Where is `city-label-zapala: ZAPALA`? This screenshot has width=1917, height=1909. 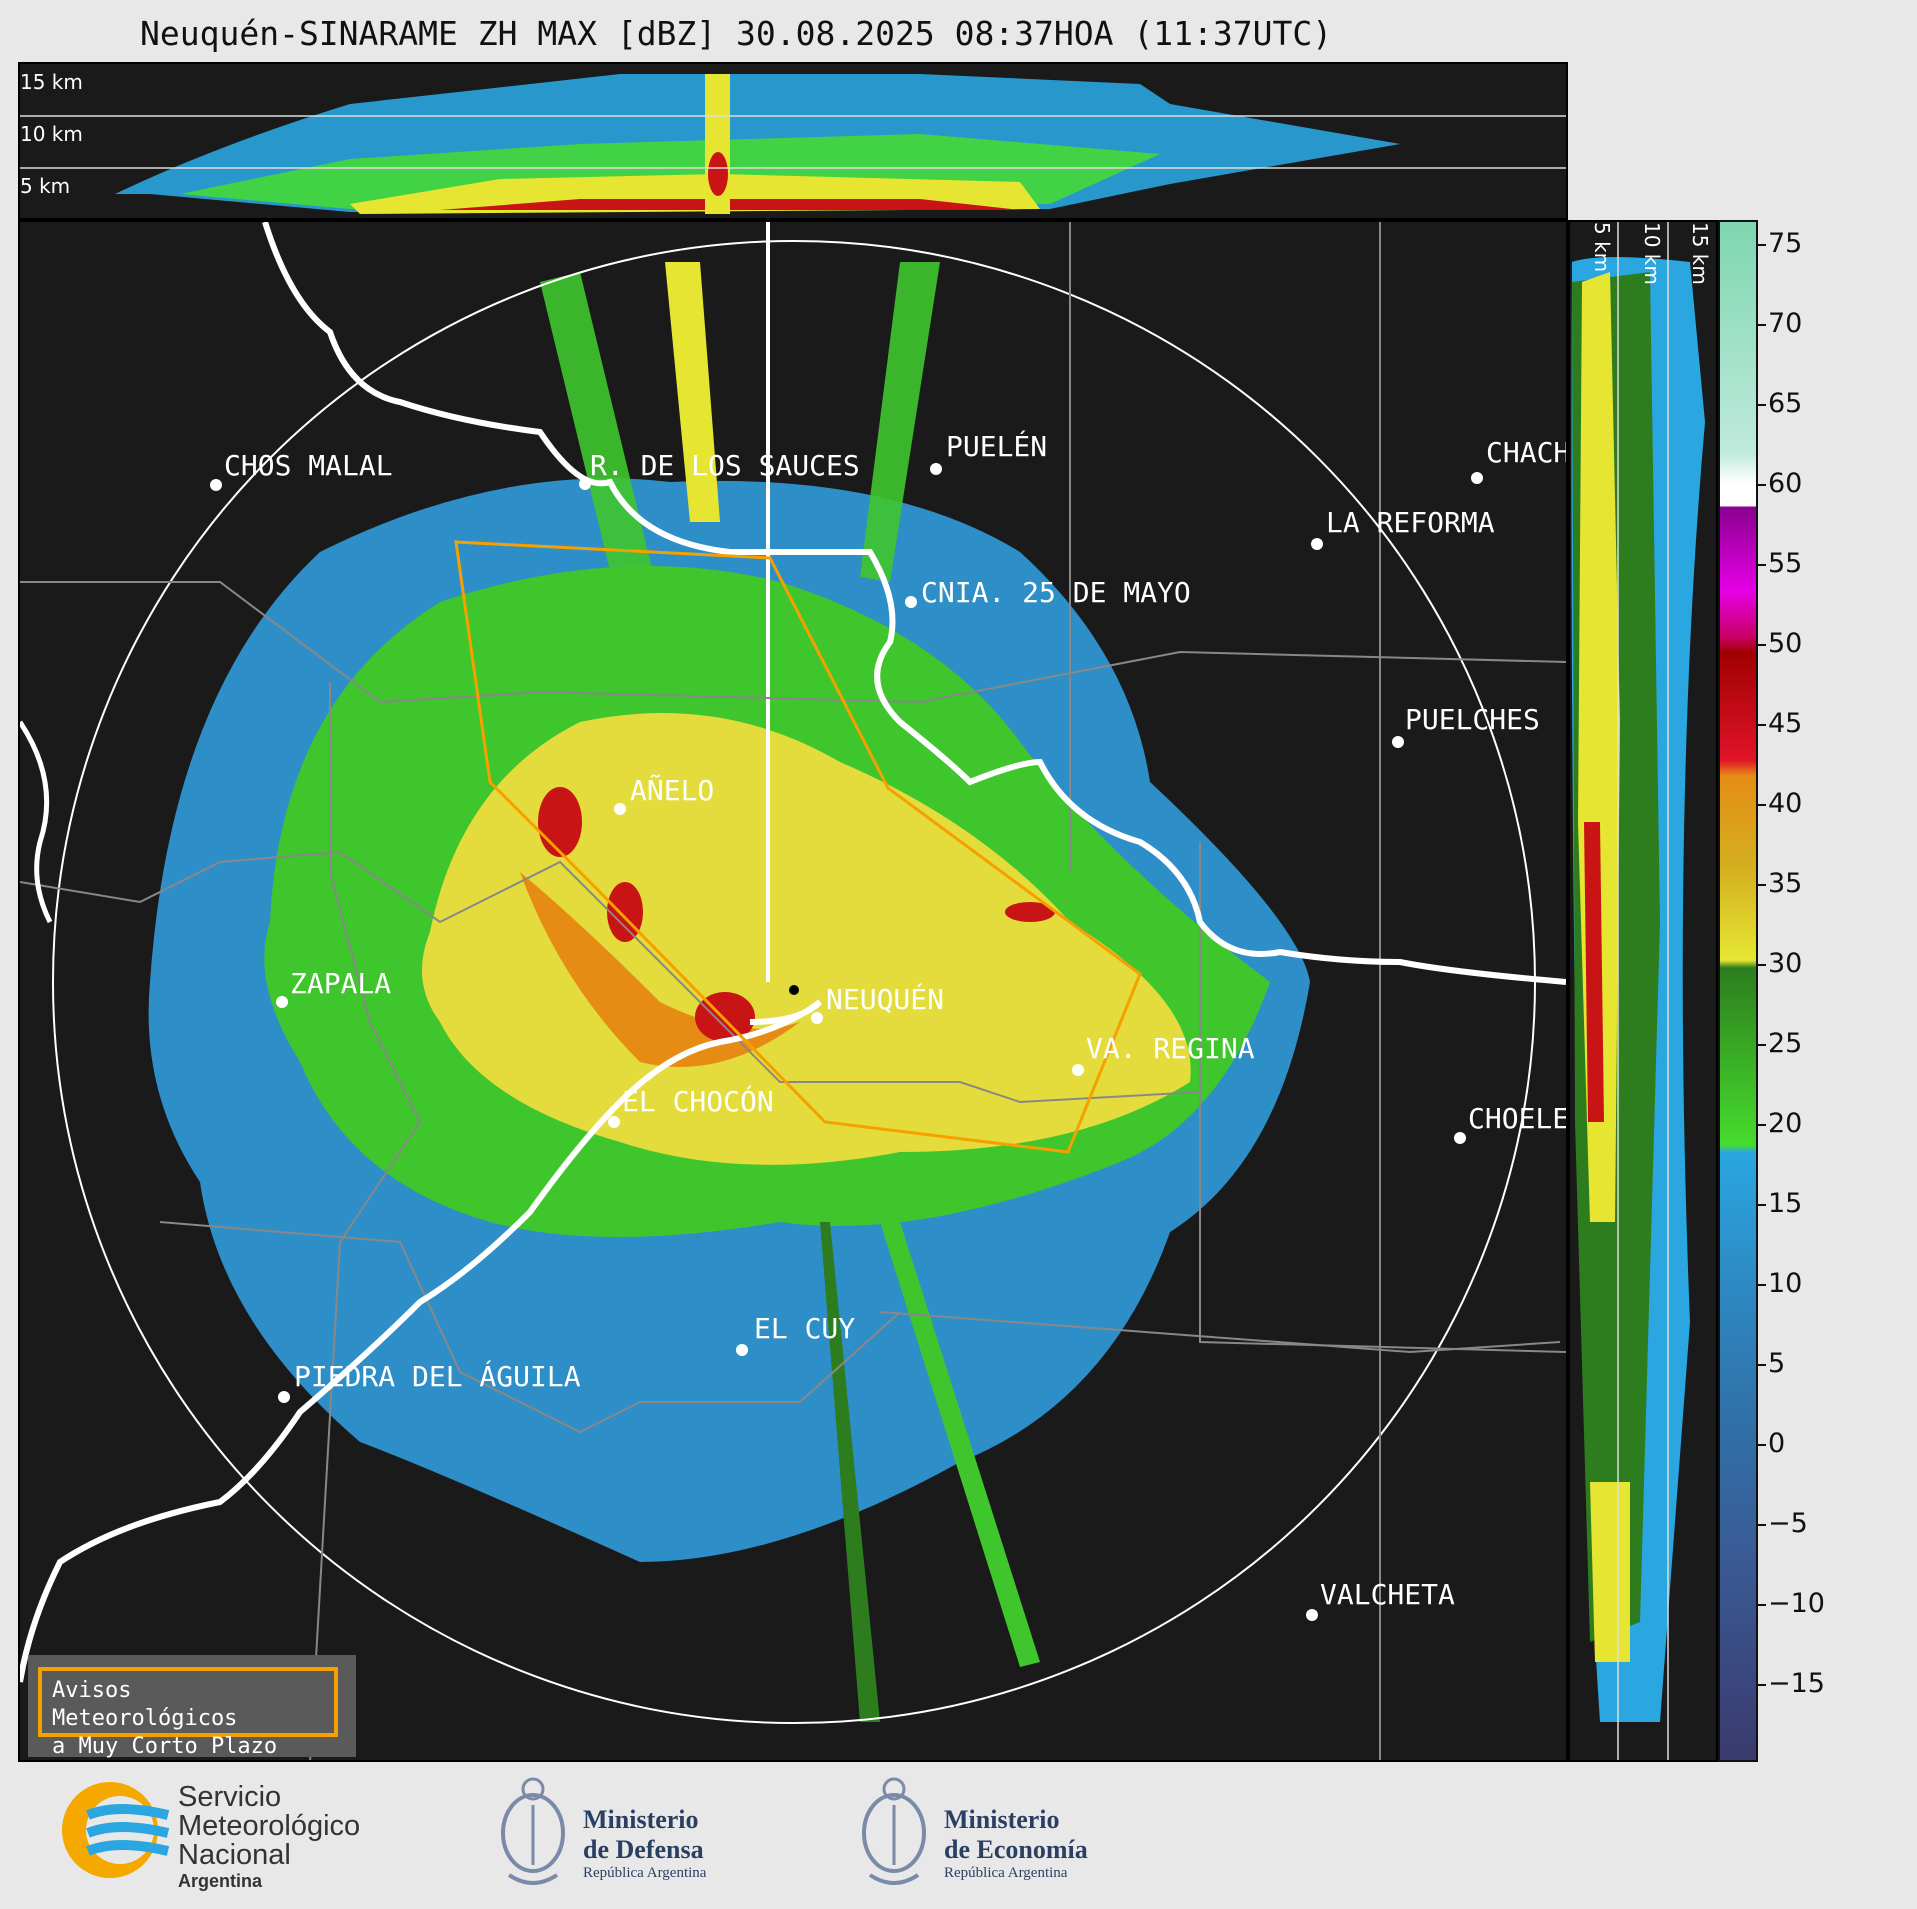 city-label-zapala: ZAPALA is located at coordinates (340, 983).